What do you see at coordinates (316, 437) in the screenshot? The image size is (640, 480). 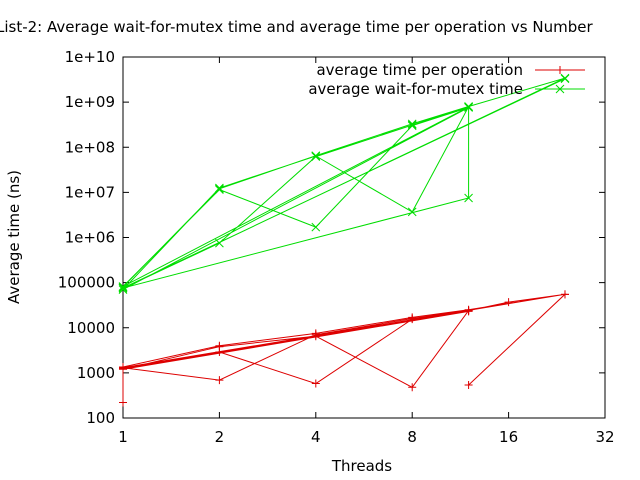 I see `x-tick-label: 4` at bounding box center [316, 437].